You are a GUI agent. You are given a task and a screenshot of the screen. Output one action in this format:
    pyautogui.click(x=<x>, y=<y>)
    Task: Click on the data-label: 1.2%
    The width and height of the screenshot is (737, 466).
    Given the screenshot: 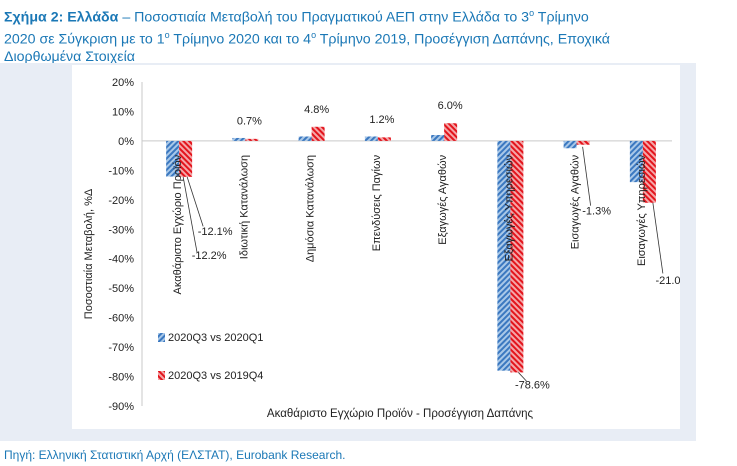 What is the action you would take?
    pyautogui.click(x=381, y=120)
    